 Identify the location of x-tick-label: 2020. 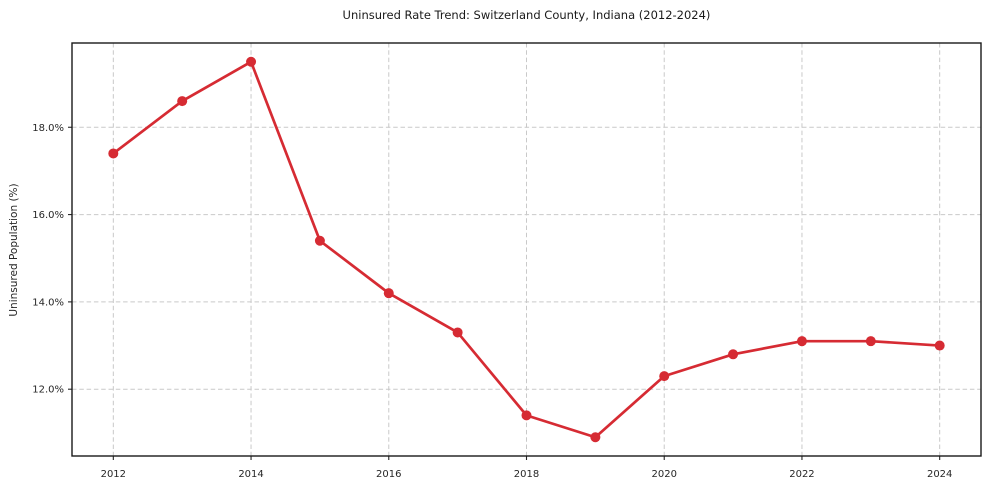
(664, 474).